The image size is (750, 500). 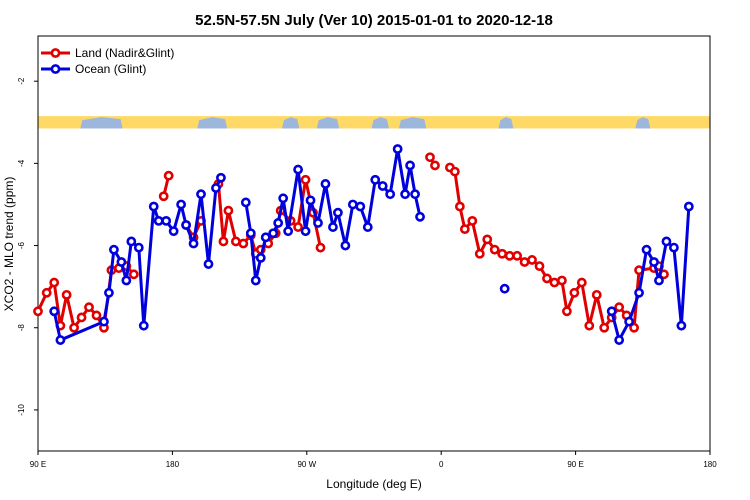 What do you see at coordinates (55, 69) in the screenshot?
I see `legend-ocean-marker` at bounding box center [55, 69].